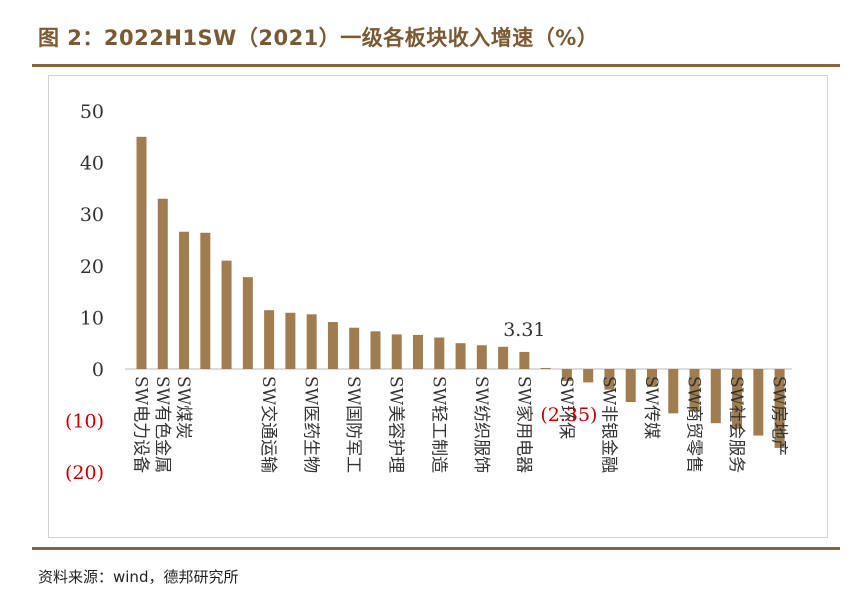 Image resolution: width=854 pixels, height=599 pixels. I want to click on header-rule, so click(436, 65).